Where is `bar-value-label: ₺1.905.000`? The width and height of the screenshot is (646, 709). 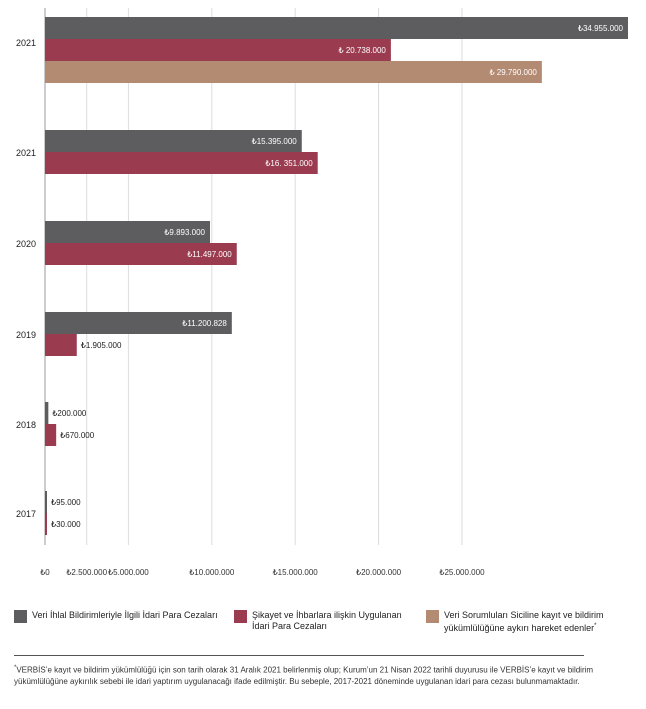 bar-value-label: ₺1.905.000 is located at coordinates (101, 345).